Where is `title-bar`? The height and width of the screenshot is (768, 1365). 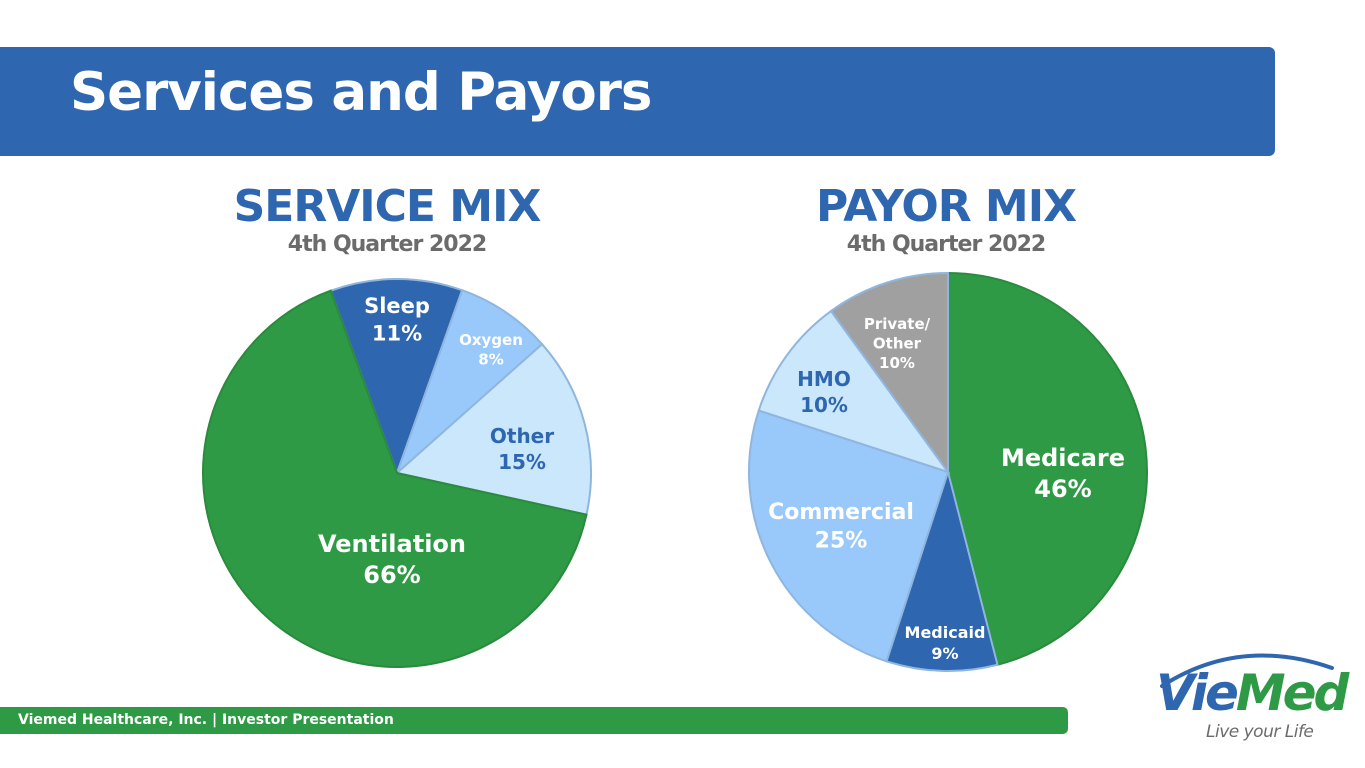
title-bar is located at coordinates (637, 101).